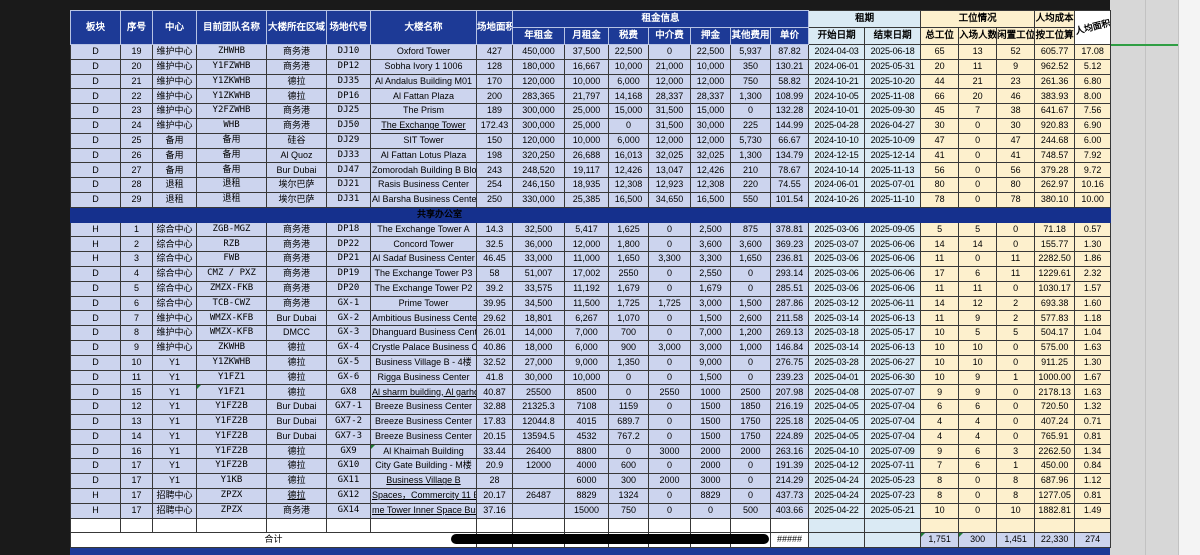  Describe the element at coordinates (750, 318) in the screenshot. I see `cell-other-fees: 2,600` at that location.